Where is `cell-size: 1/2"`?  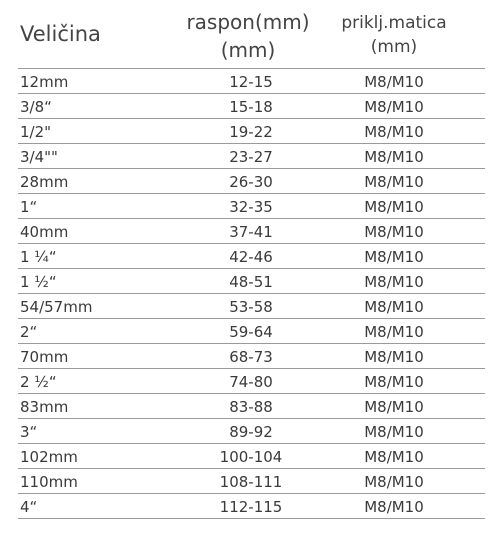 cell-size: 1/2" is located at coordinates (36, 132).